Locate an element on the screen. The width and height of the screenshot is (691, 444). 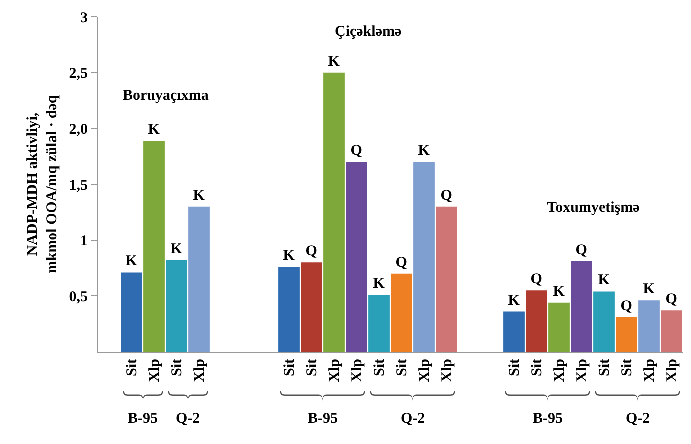
y-tick-label: 2,5 is located at coordinates (78, 74).